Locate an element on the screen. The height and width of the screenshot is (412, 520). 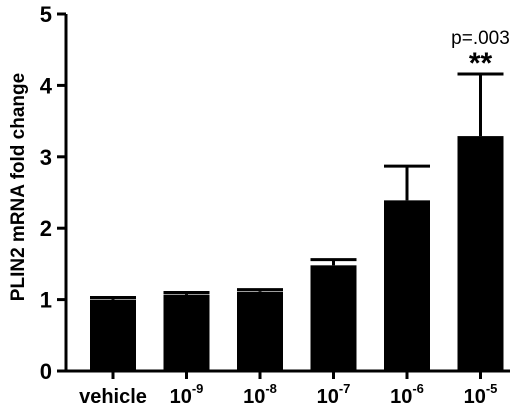
y-tick-label: 5 is located at coordinates (46, 14).